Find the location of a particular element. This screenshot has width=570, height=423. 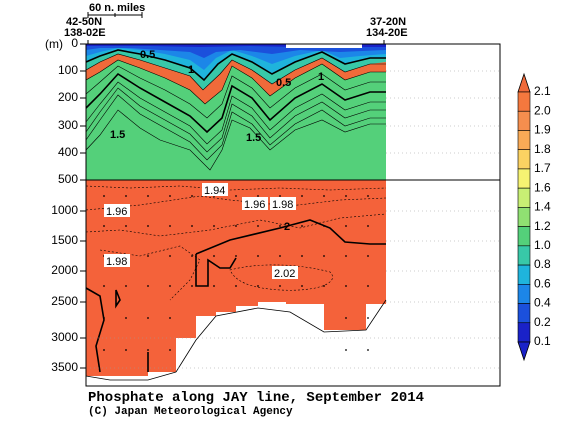

ytick-0: 0 is located at coordinates (74, 43).